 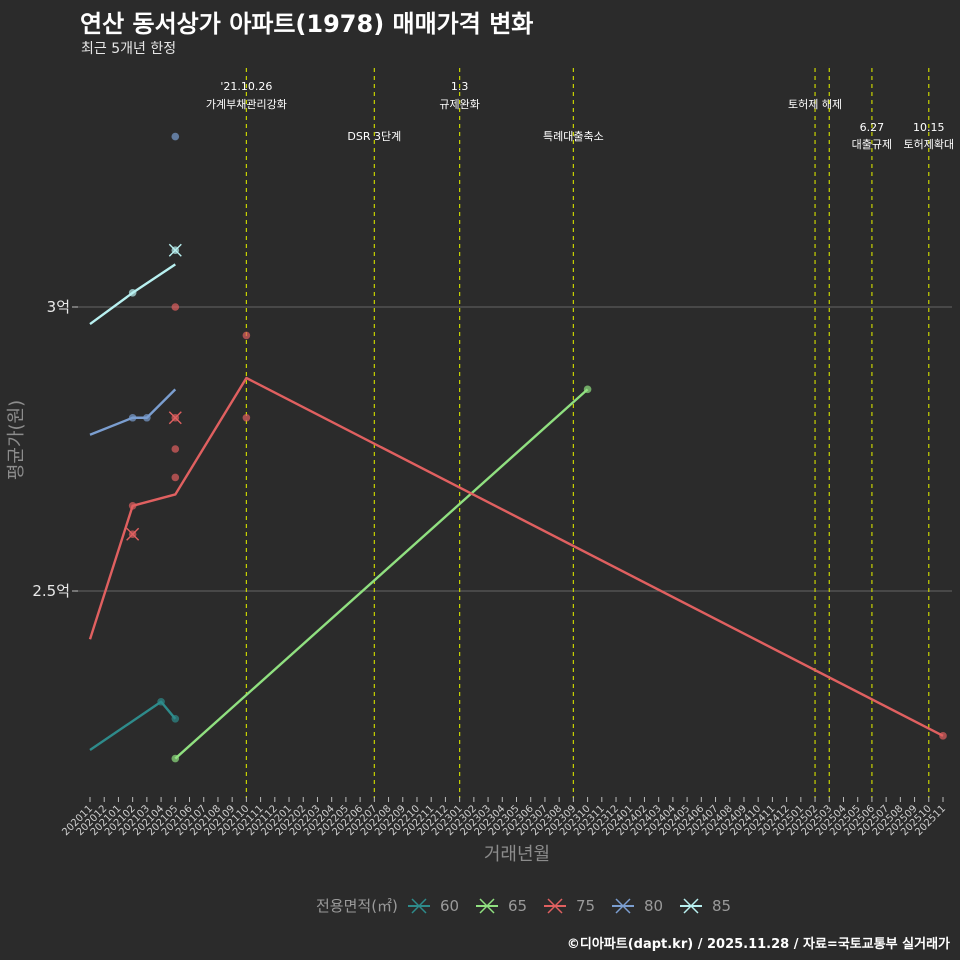 I want to click on legend-item-75: 75, so click(x=569, y=906).